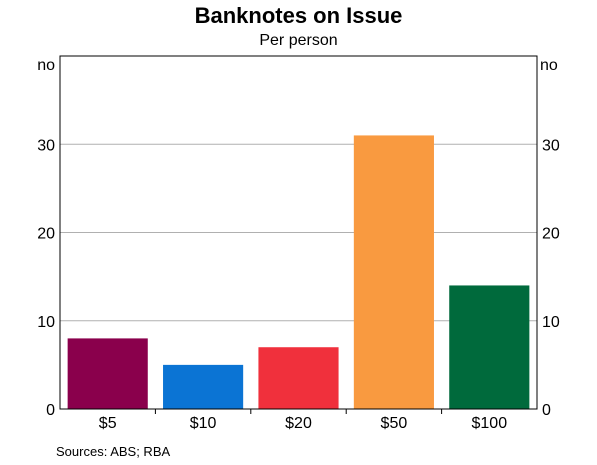 The height and width of the screenshot is (465, 597). I want to click on y-tick-label-right: 0, so click(546, 410).